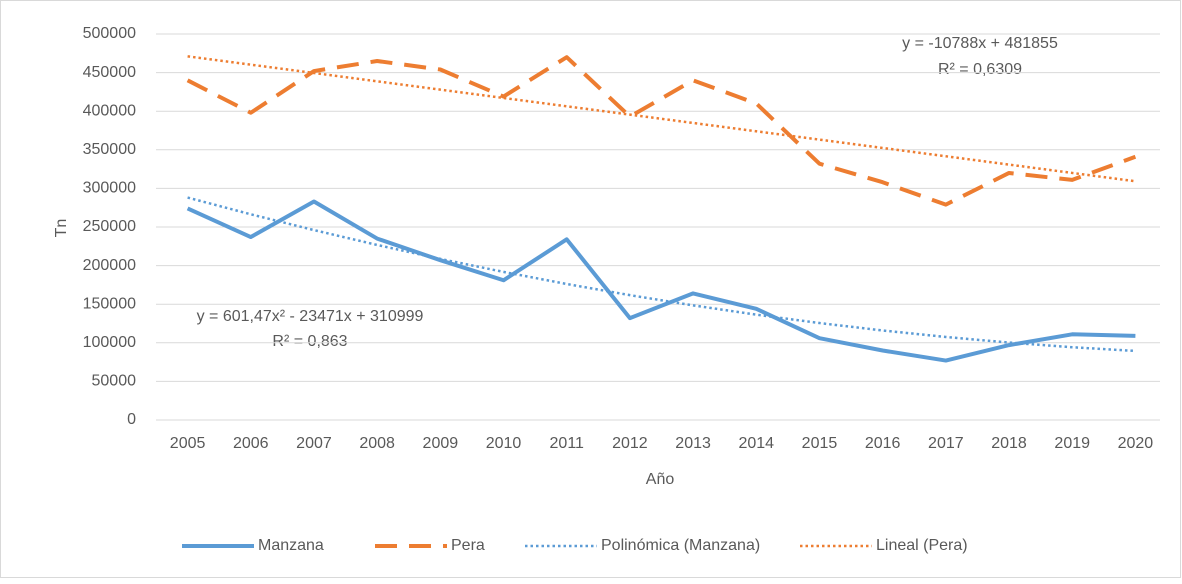  What do you see at coordinates (114, 381) in the screenshot?
I see `y-tick-label: 50000` at bounding box center [114, 381].